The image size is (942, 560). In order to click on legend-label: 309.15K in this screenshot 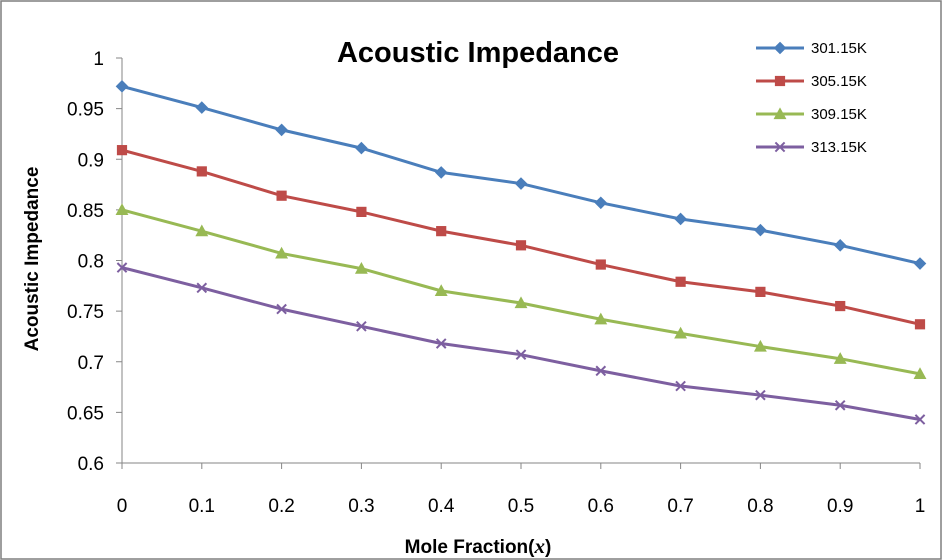, I will do `click(839, 114)`.